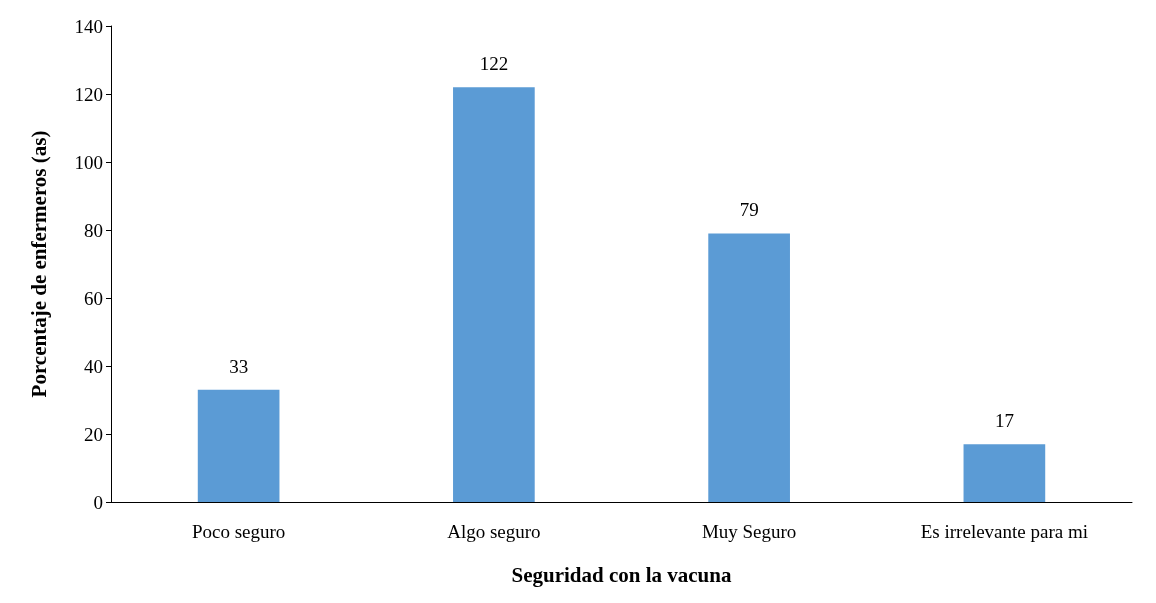  I want to click on y-tick-label: 60, so click(93, 298).